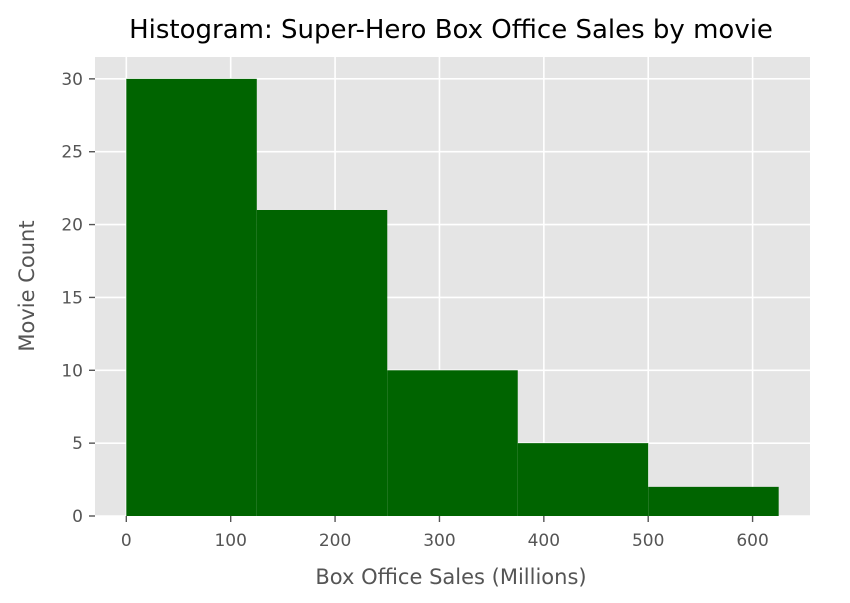  I want to click on x-axis-ticks: 0 100 200 300 400 500 600, so click(445, 533).